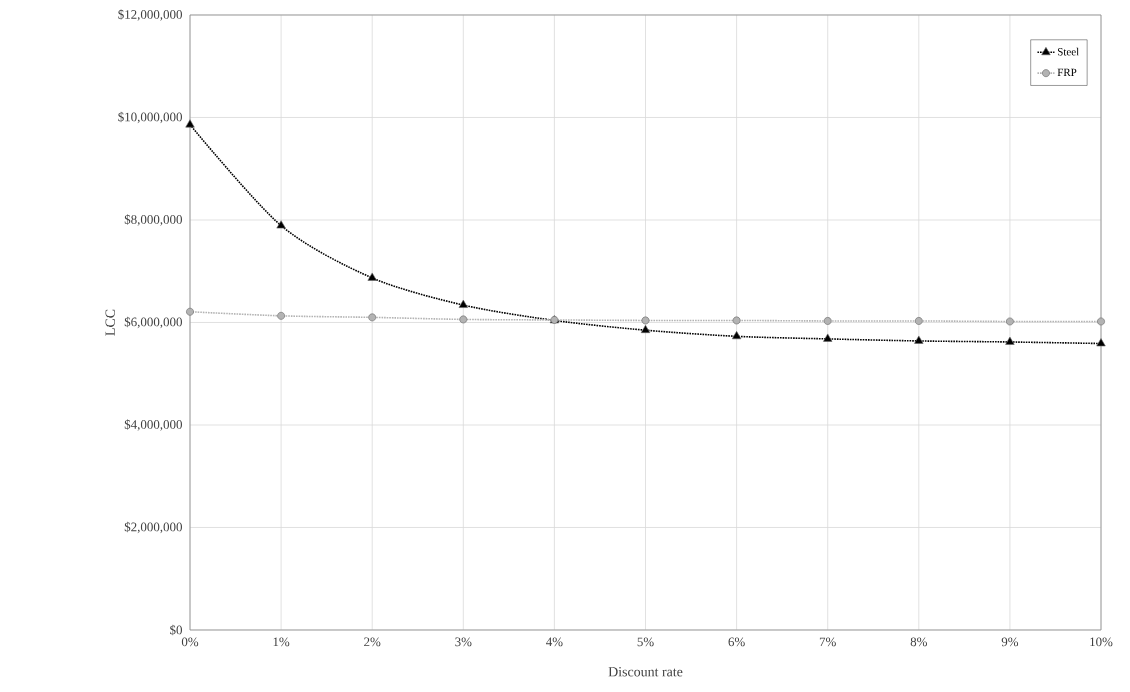  I want to click on y-tick-label: $0, so click(176, 630).